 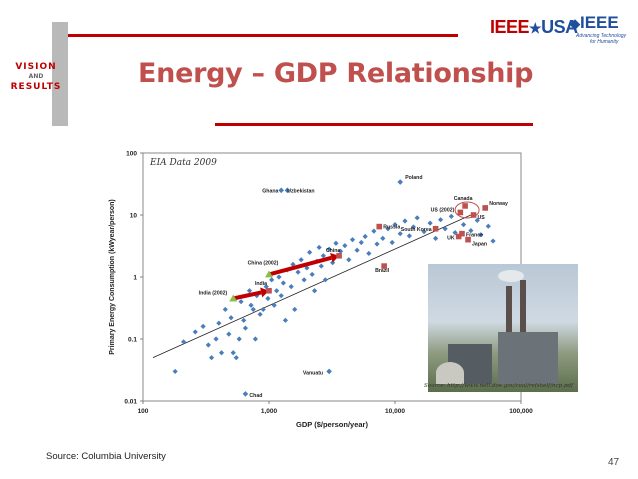 I want to click on storage-tank, so click(x=450, y=373).